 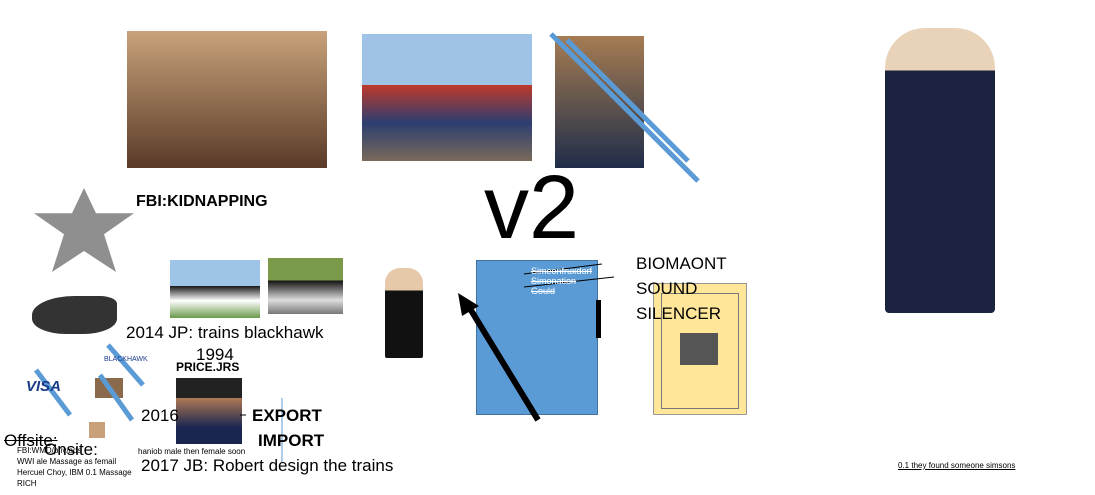 What do you see at coordinates (192, 451) in the screenshot?
I see `onsite-note: haniob male then female soon` at bounding box center [192, 451].